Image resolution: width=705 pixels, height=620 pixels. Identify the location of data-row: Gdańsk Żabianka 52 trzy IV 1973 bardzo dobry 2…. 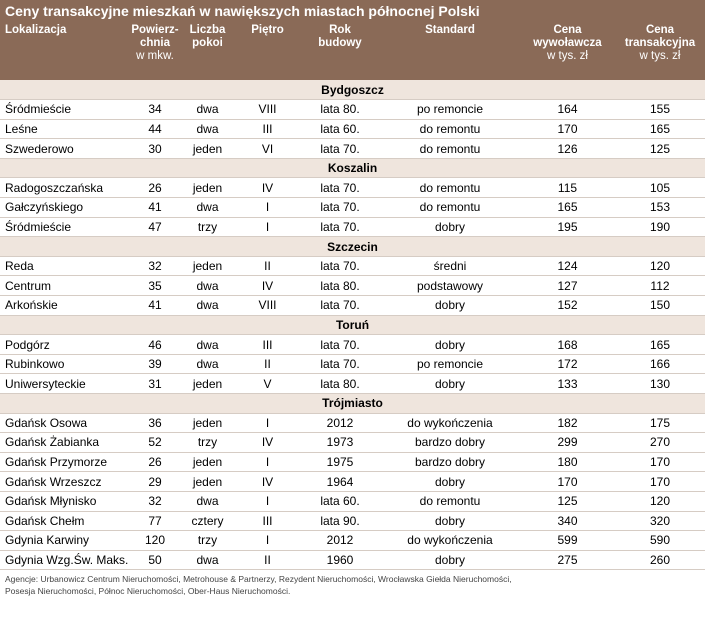
(352, 442).